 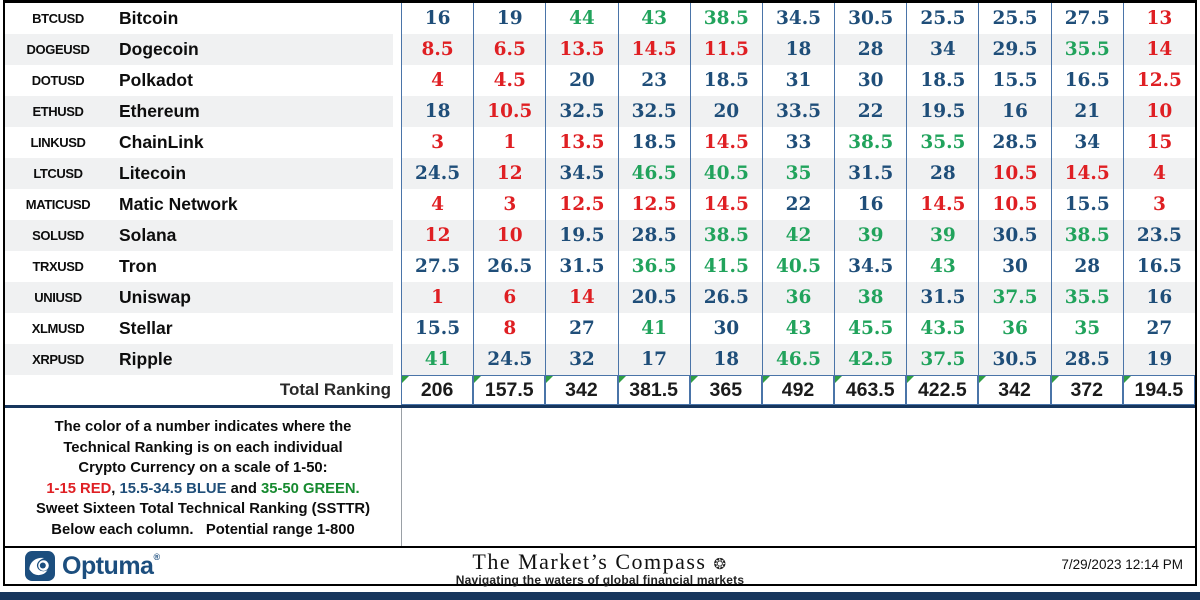 What do you see at coordinates (79, 488) in the screenshot?
I see `legend-red-range: 1-15 RED` at bounding box center [79, 488].